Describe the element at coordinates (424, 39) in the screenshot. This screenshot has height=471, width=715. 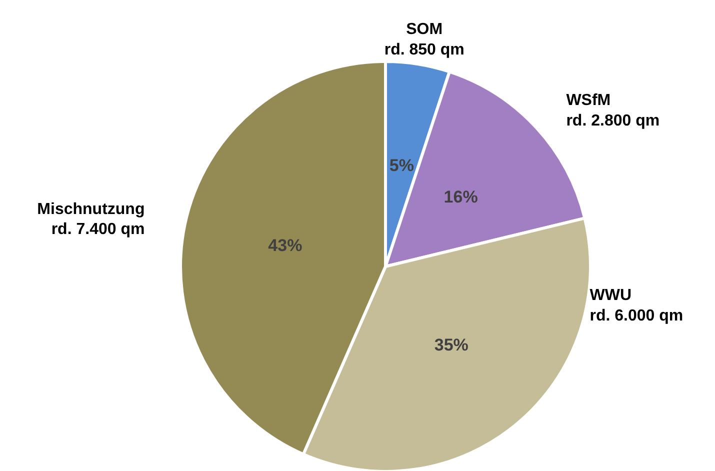
I see `slice-label: SOM rd. 850 qm` at that location.